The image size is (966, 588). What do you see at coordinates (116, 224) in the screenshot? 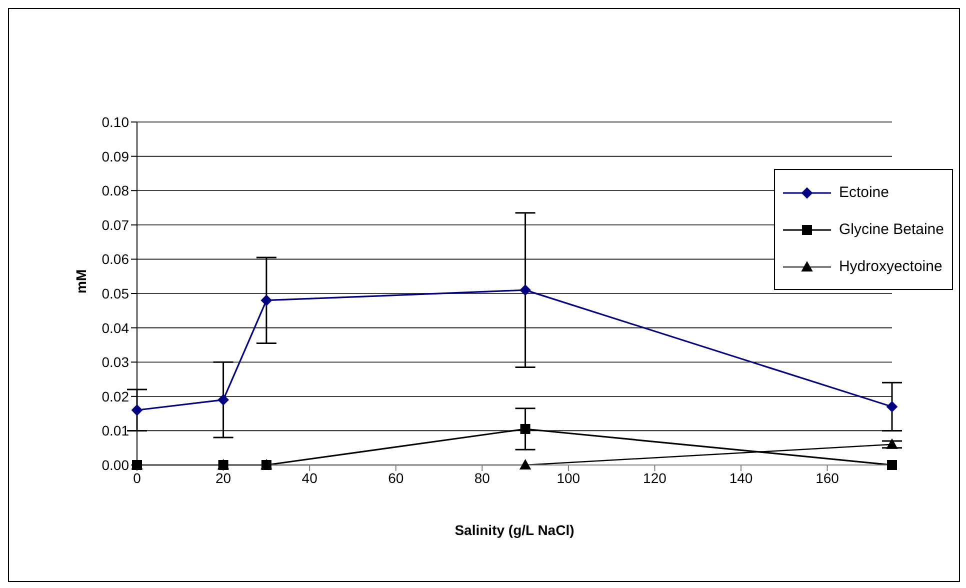
I see `y-tick-label: 0.07` at bounding box center [116, 224].